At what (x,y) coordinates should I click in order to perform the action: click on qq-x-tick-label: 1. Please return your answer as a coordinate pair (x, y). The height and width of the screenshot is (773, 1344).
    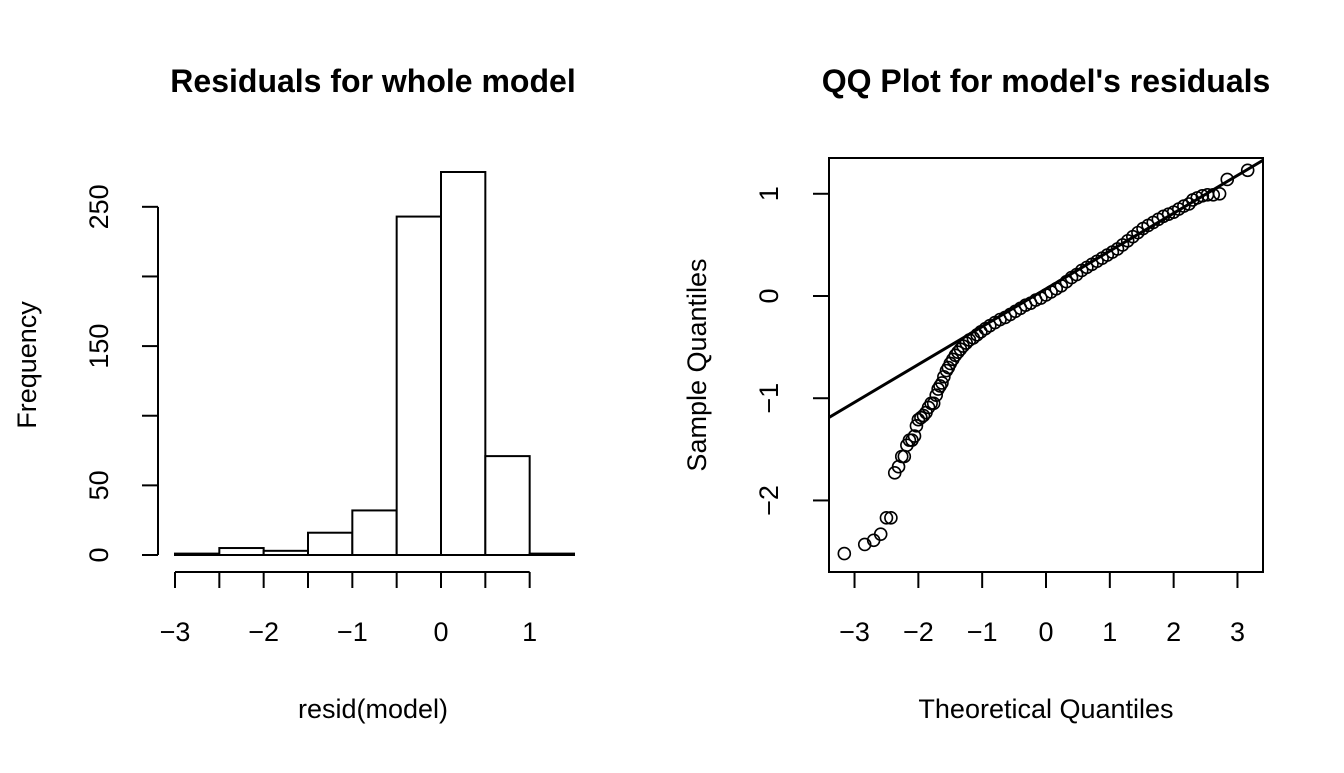
    Looking at the image, I should click on (1109, 632).